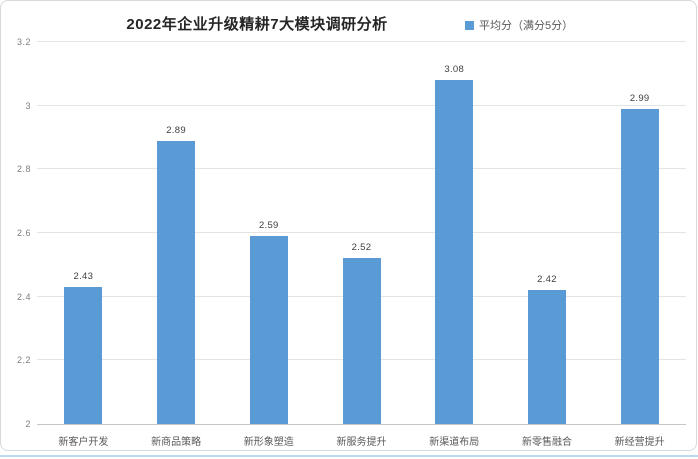 This screenshot has width=698, height=459. What do you see at coordinates (639, 98) in the screenshot?
I see `bar-value-label: 2.99` at bounding box center [639, 98].